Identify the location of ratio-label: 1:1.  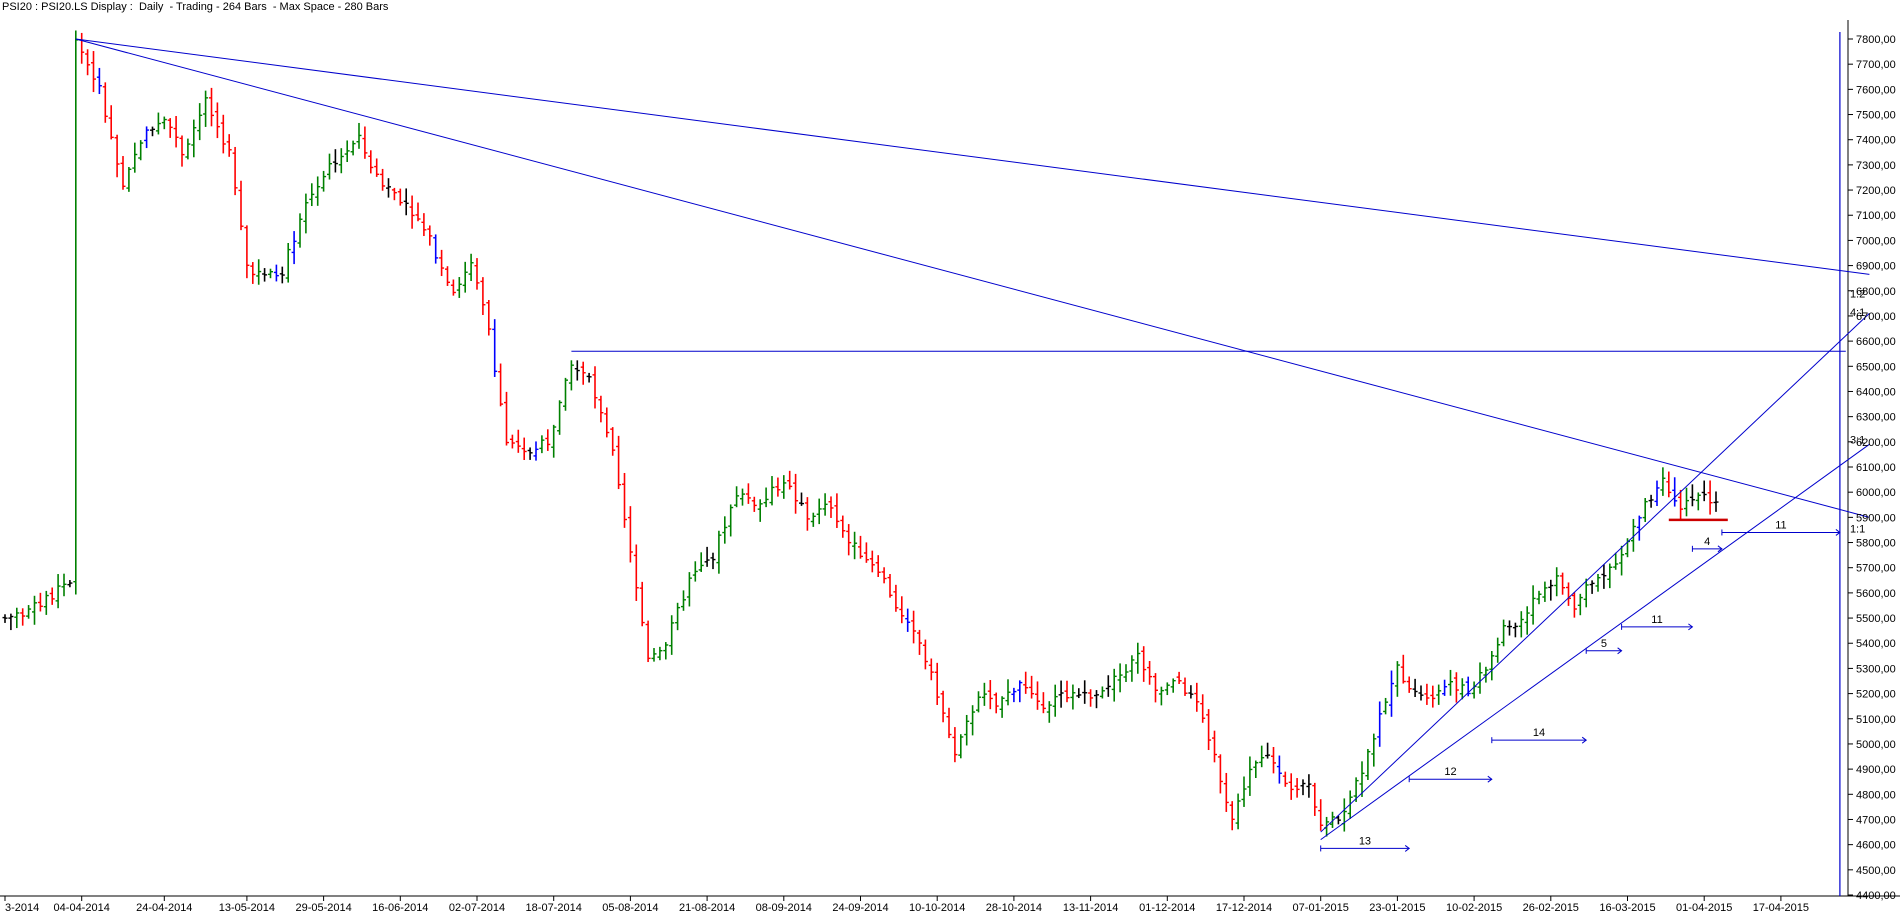
(1857, 530).